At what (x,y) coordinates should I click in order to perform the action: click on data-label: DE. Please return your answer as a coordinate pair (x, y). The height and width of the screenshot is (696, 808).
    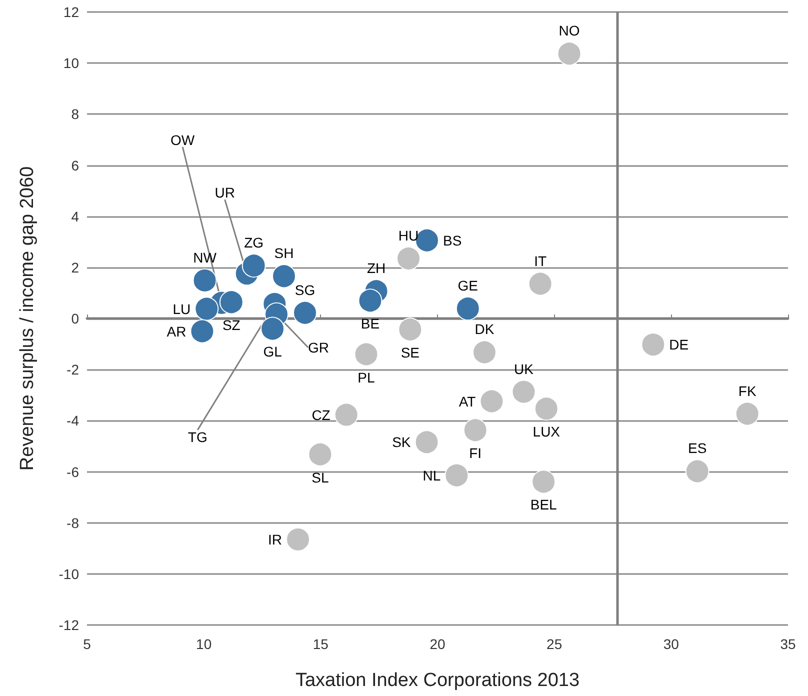
    Looking at the image, I should click on (679, 344).